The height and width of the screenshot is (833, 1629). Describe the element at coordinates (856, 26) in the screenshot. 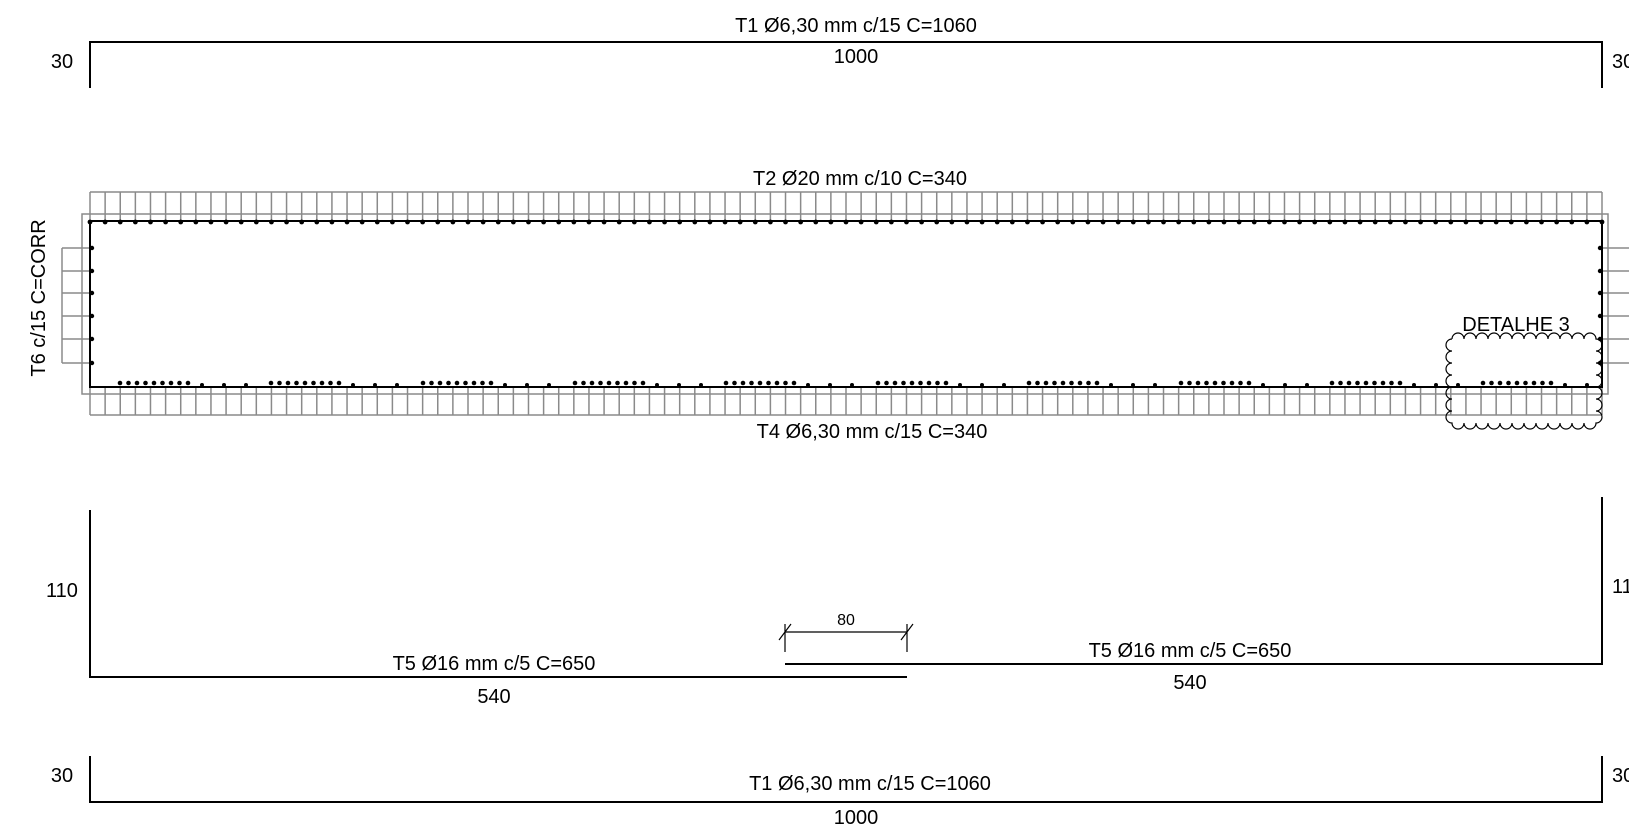

I see `t1-top-label: T1 Ø6,30 mm c/15 C=1060` at that location.